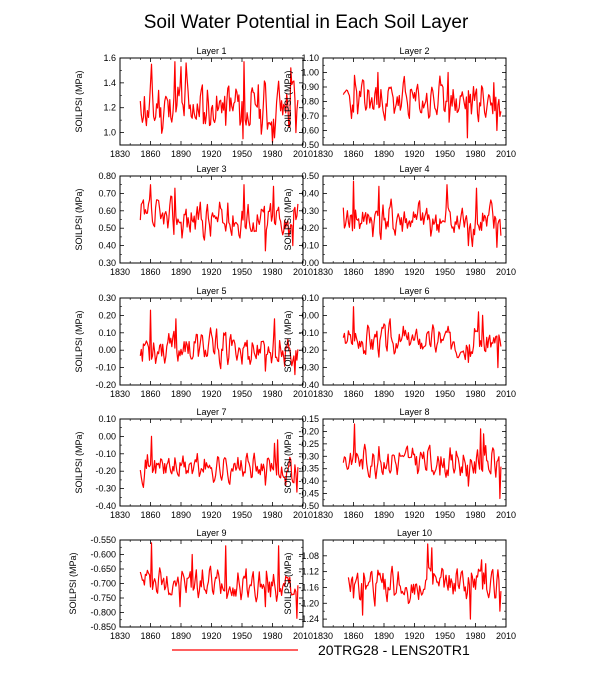 The height and width of the screenshot is (683, 612). What do you see at coordinates (103, 569) in the screenshot?
I see `y-tick-label: -0.650` at bounding box center [103, 569].